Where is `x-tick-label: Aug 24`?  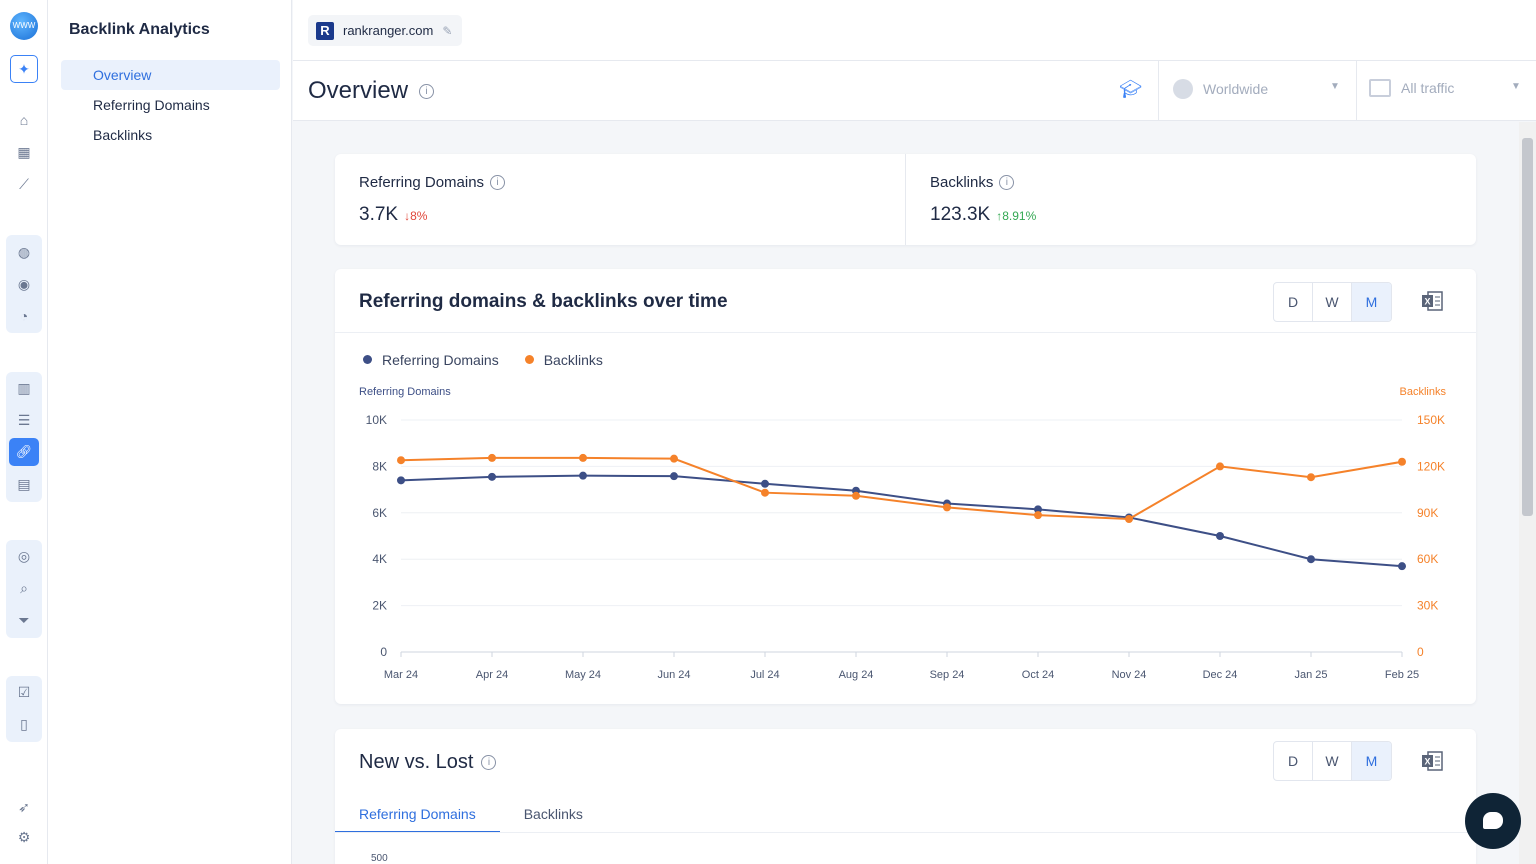
x-tick-label: Aug 24 is located at coordinates (856, 675).